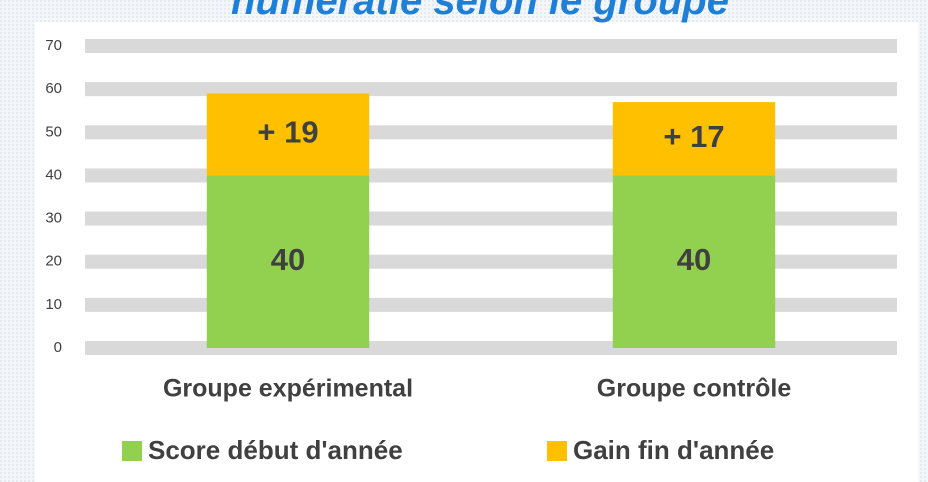 This screenshot has height=482, width=928. Describe the element at coordinates (275, 450) in the screenshot. I see `legend-label: Score début d'année` at that location.